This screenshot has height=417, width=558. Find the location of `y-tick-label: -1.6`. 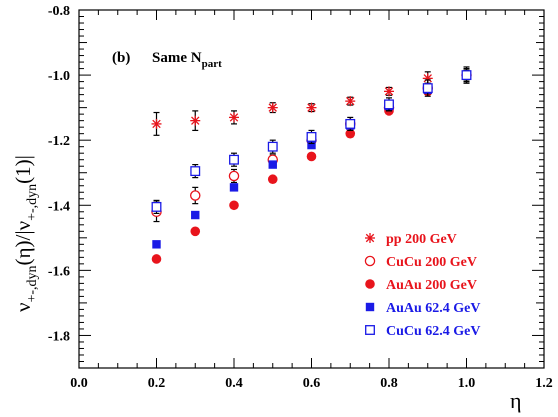

y-tick-label: -1.6 is located at coordinates (59, 271).